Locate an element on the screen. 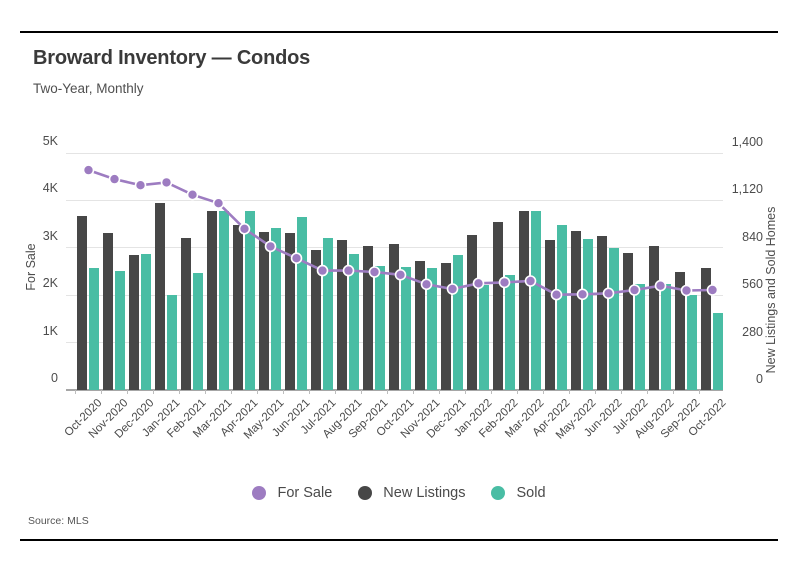 The height and width of the screenshot is (575, 799). data-point-for-sale: Nov-2020 · For Sale: 4450 is located at coordinates (114, 179).